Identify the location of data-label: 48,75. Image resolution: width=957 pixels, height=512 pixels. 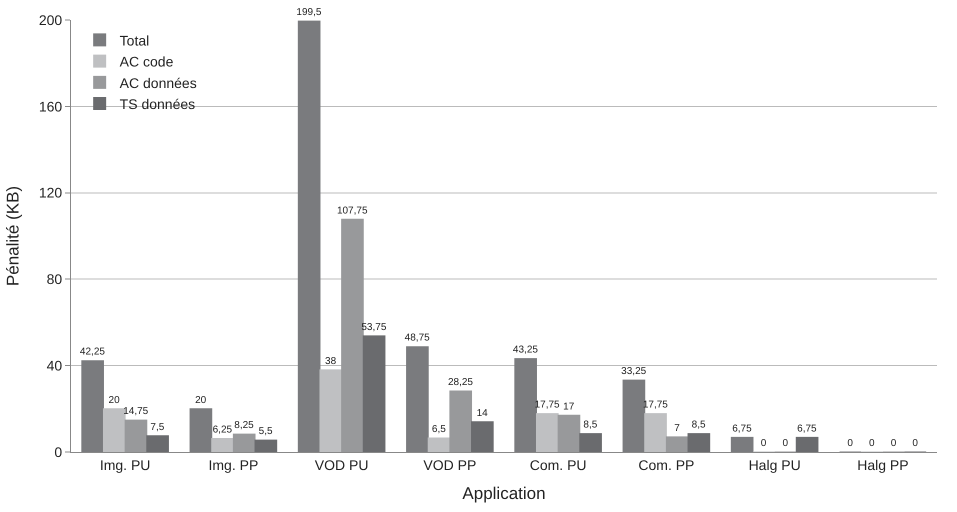
(417, 338).